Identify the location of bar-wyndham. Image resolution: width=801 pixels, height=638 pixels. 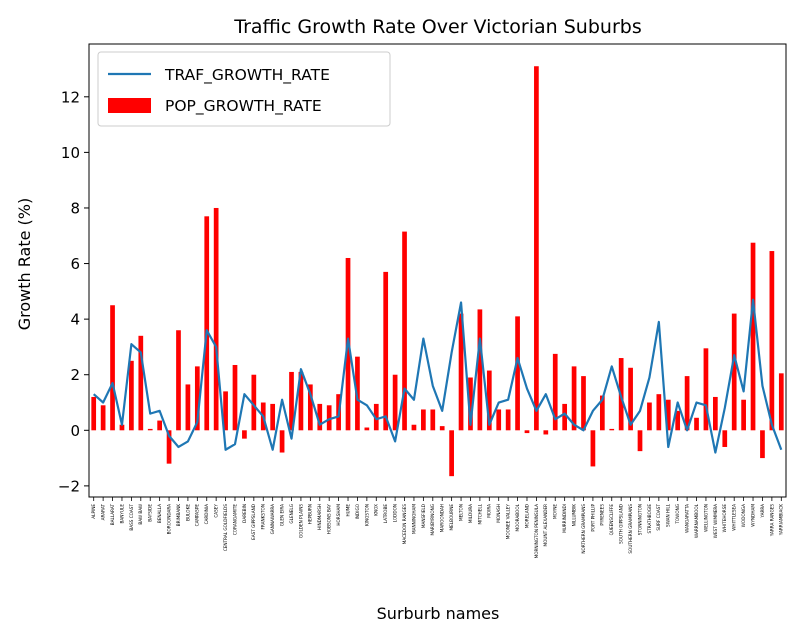
(753, 336).